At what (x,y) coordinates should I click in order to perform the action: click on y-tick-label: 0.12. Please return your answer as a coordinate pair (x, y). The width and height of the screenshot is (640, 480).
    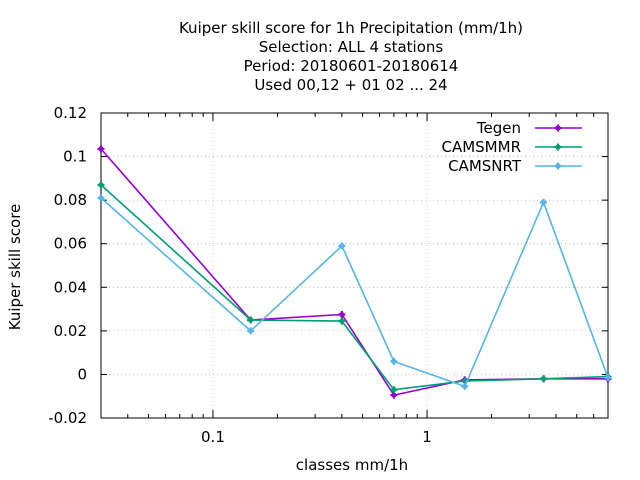
    Looking at the image, I should click on (70, 113).